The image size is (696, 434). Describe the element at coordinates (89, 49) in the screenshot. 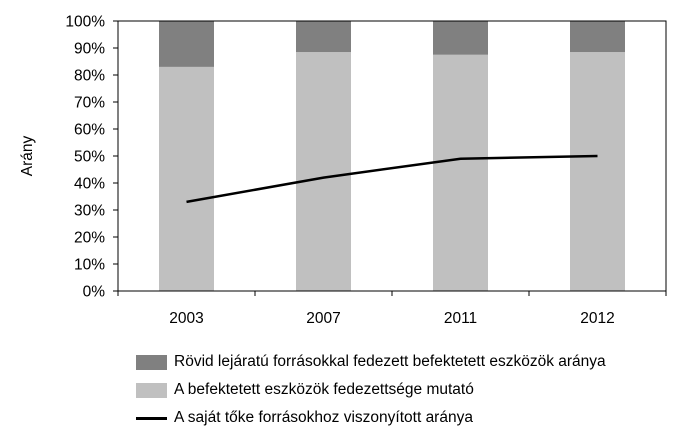

I see `y-tick-label: 90%` at that location.